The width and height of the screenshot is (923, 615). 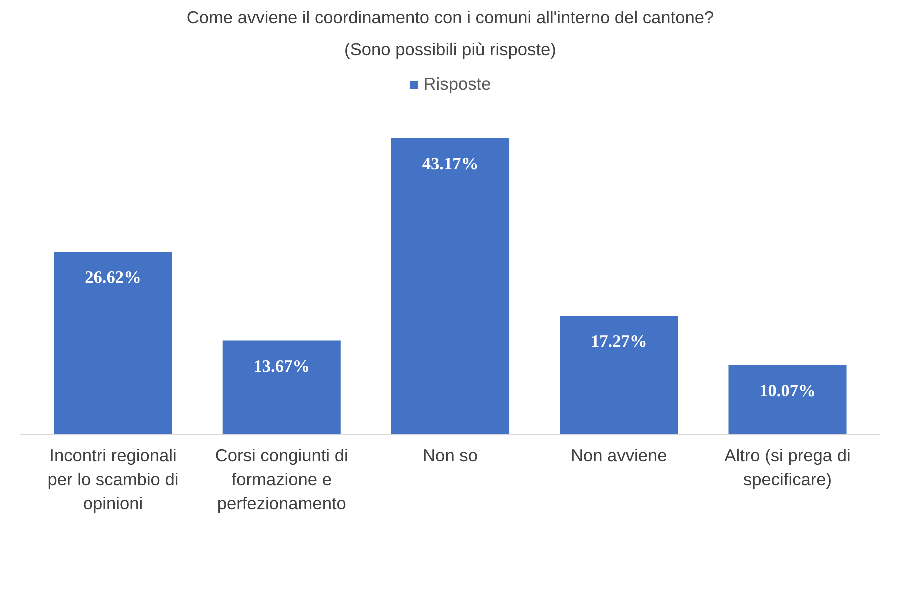 What do you see at coordinates (450, 164) in the screenshot?
I see `data-label: 43.17%` at bounding box center [450, 164].